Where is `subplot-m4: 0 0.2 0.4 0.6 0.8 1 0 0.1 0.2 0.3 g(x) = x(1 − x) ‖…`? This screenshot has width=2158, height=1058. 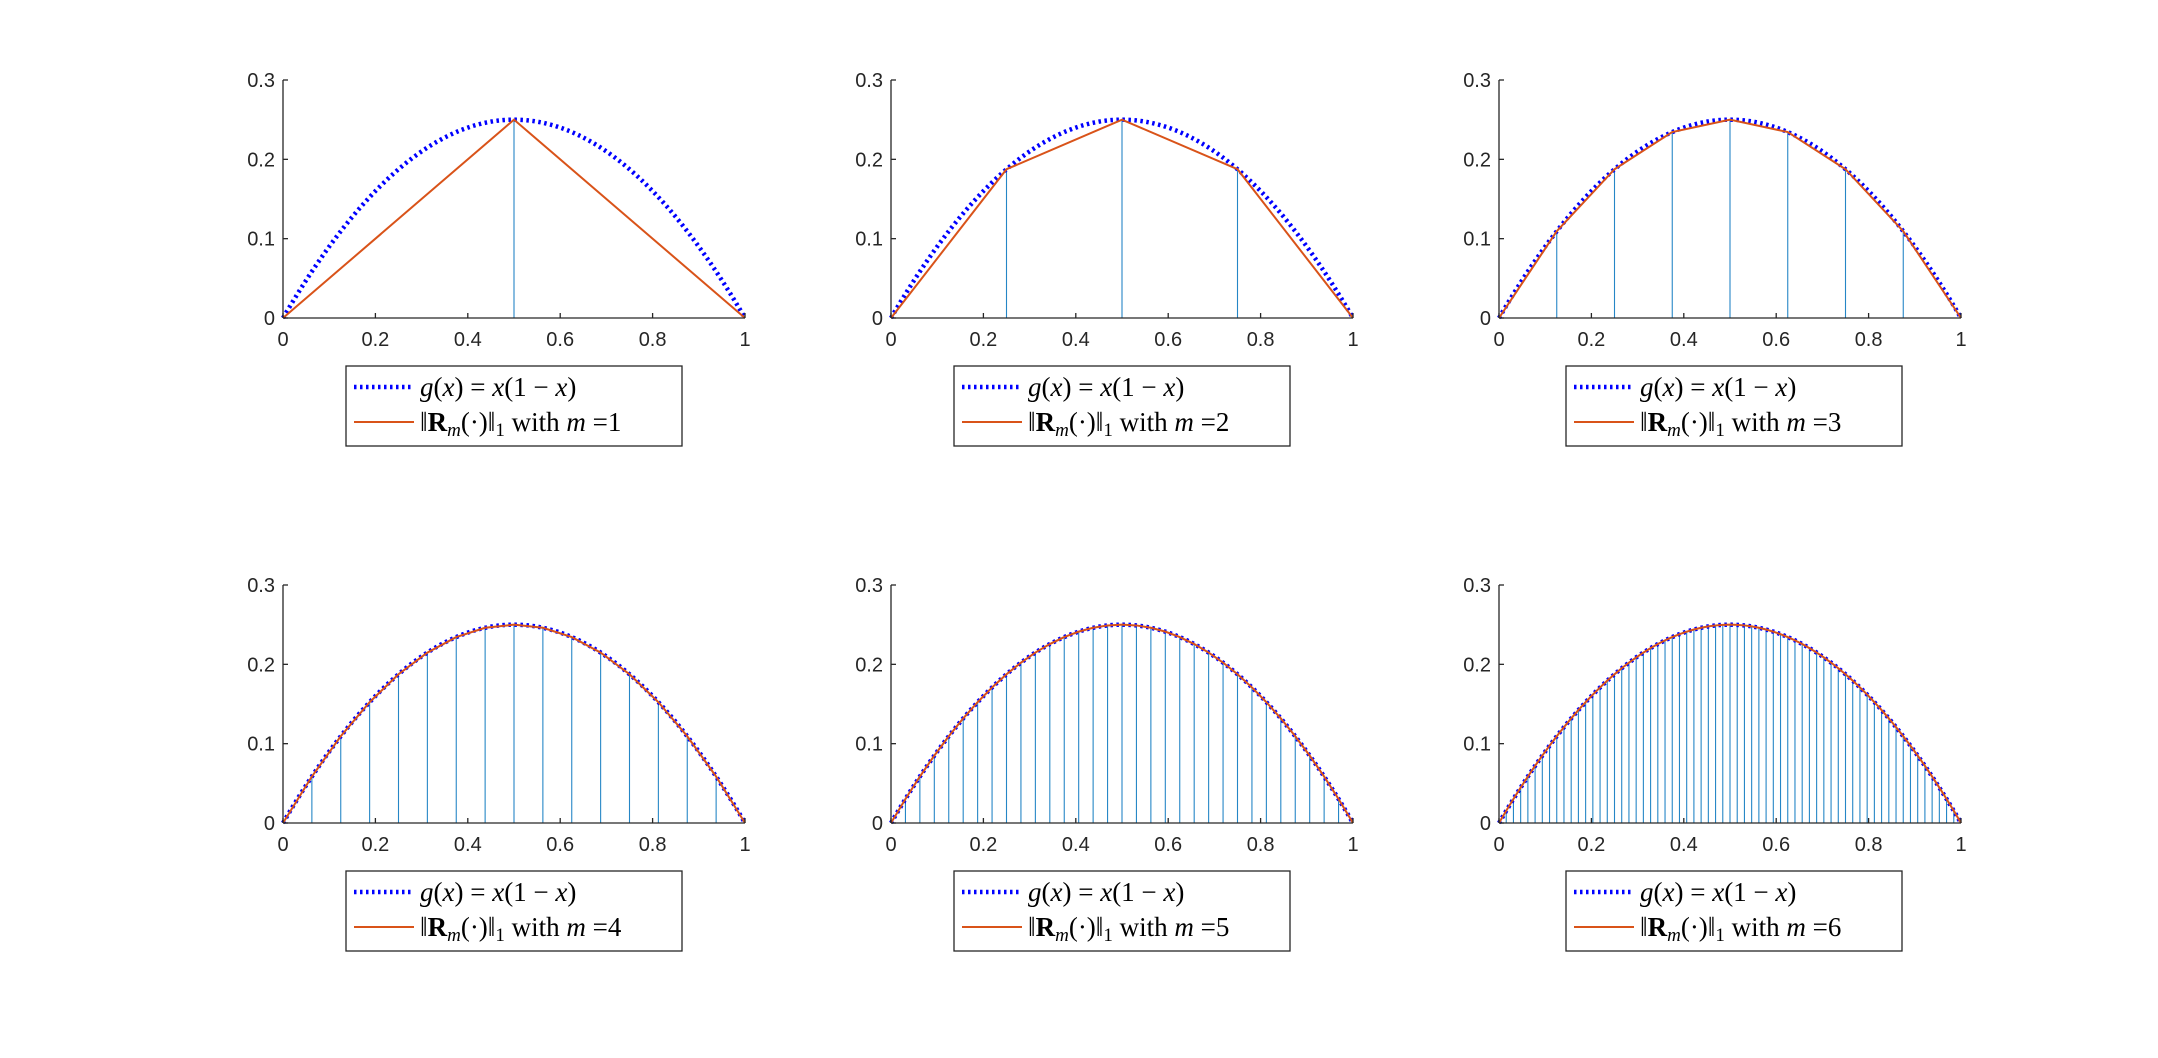 subplot-m4: 0 0.2 0.4 0.6 0.8 1 0 0.1 0.2 0.3 g(x) = x(1 − x) ‖… is located at coordinates (499, 763).